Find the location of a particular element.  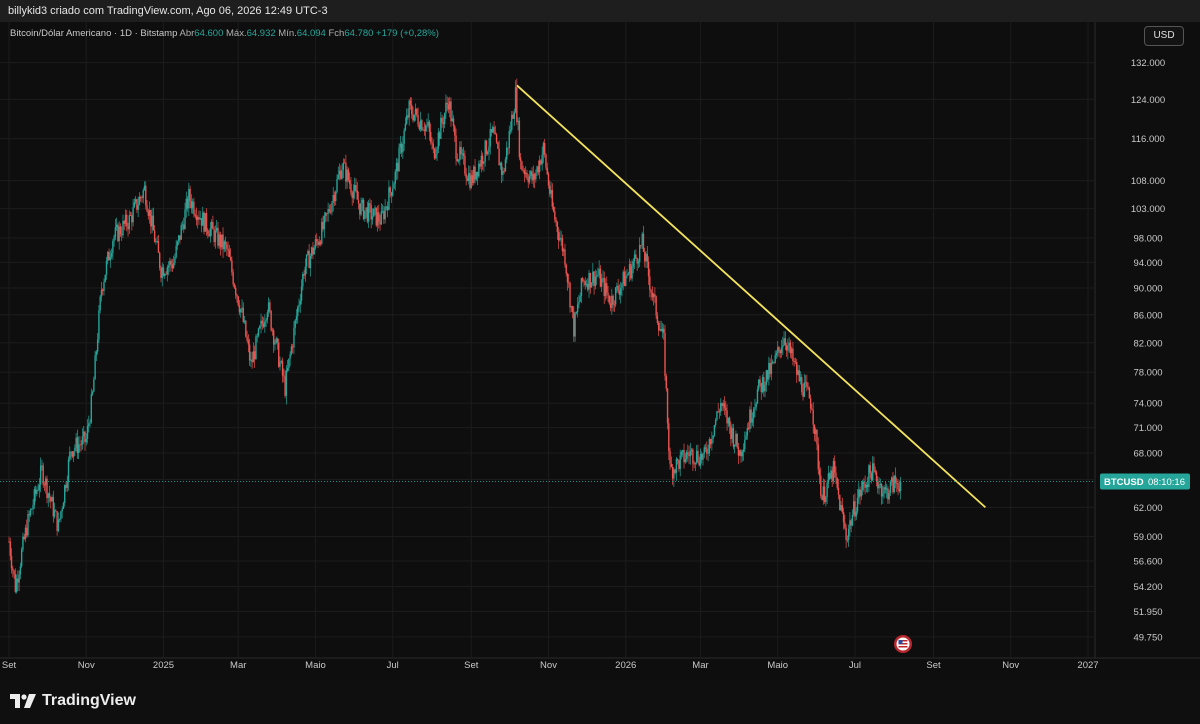

currency-button: USD is located at coordinates (1164, 36).